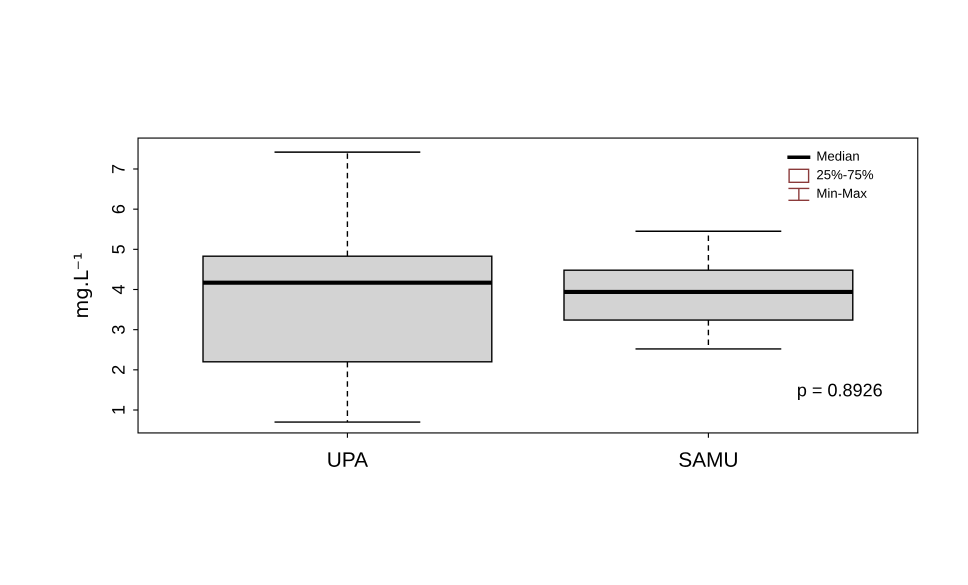 The width and height of the screenshot is (968, 585). Describe the element at coordinates (348, 459) in the screenshot. I see `x-tick-label: UPA` at that location.